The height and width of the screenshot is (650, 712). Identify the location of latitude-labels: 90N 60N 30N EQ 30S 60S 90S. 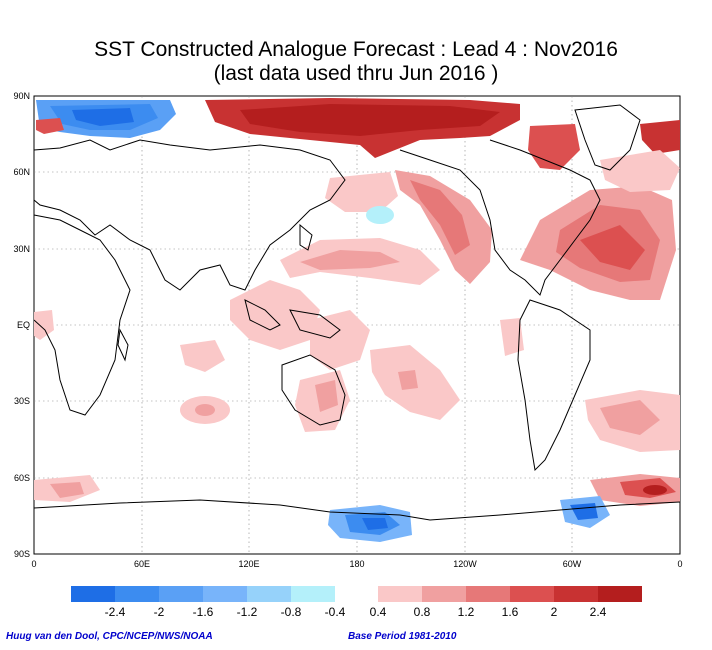
(21, 325).